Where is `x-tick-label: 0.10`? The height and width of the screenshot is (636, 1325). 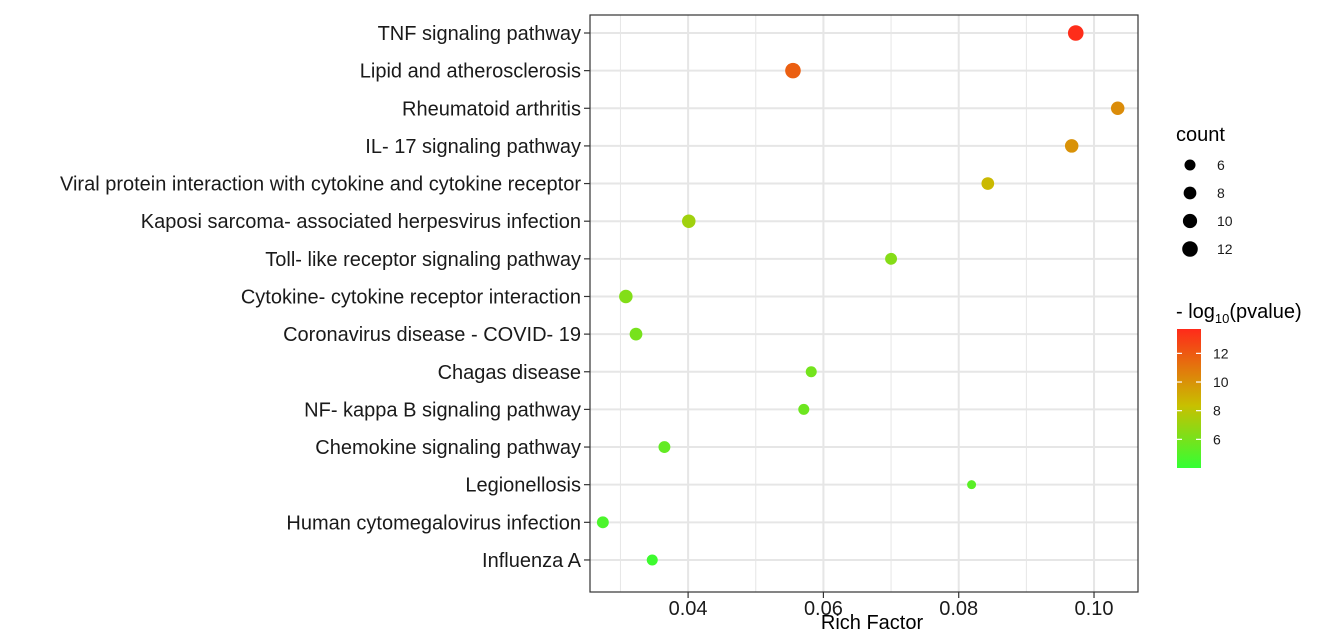
x-tick-label: 0.10 is located at coordinates (1094, 609).